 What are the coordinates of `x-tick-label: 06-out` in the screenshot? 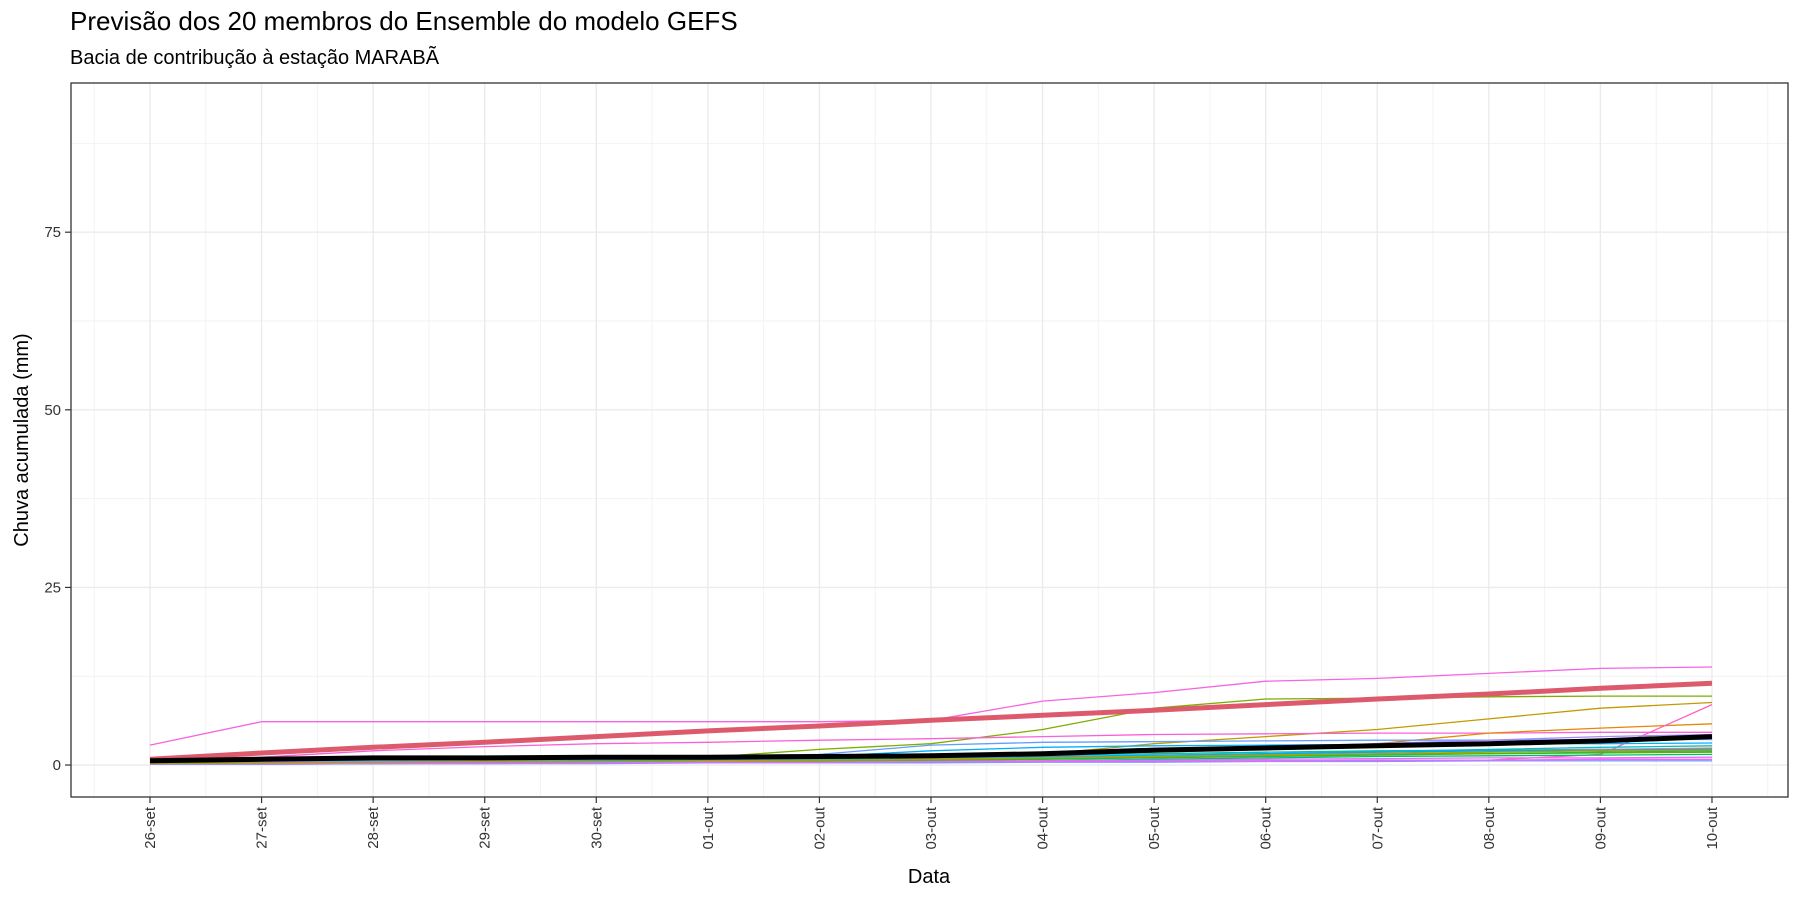 It's located at (1266, 827).